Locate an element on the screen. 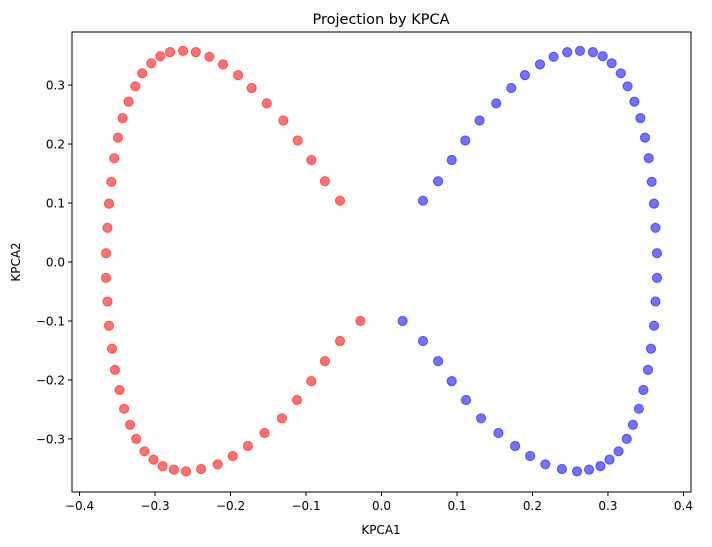  x-tick-label: −0.1 is located at coordinates (305, 506).